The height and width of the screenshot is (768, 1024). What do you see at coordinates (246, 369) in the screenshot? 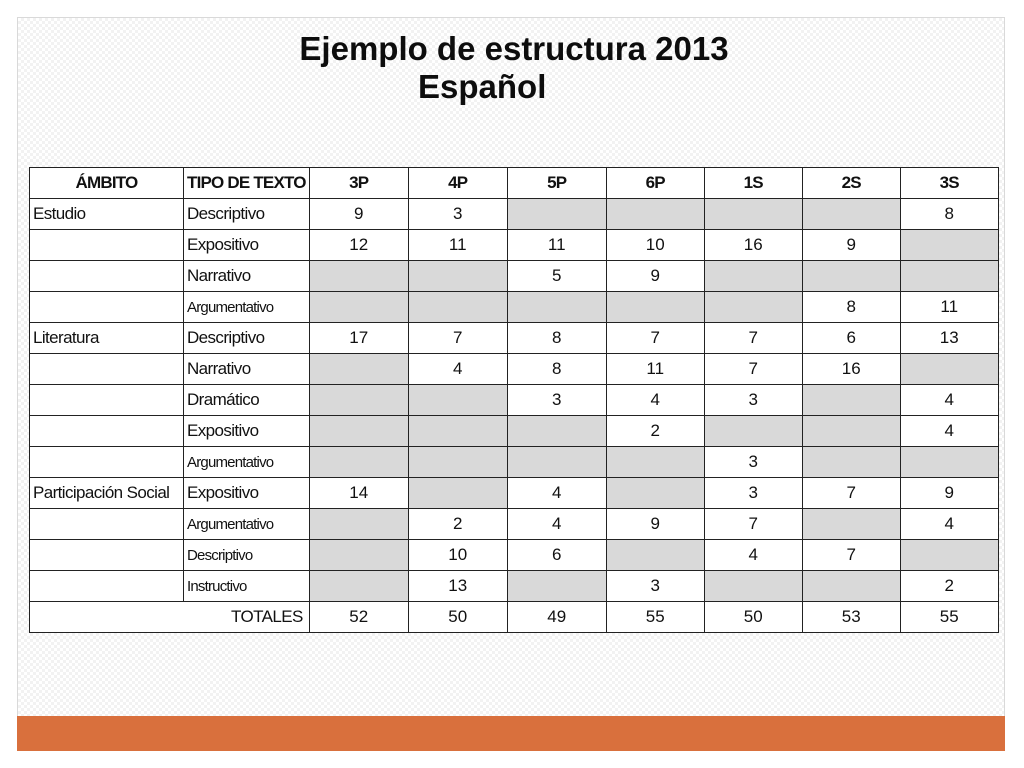
I see `tipo-texto-cell: Narrativo` at bounding box center [246, 369].